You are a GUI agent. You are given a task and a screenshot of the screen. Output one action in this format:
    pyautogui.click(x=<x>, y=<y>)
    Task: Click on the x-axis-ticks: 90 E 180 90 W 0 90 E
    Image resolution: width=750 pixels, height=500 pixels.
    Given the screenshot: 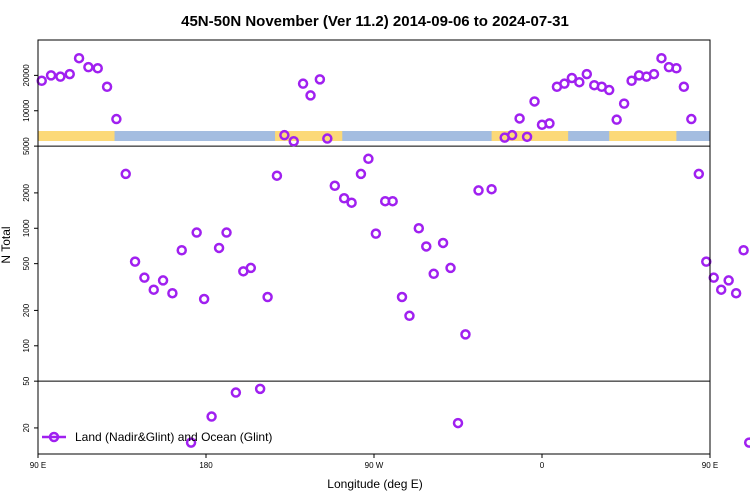 What is the action you would take?
    pyautogui.click(x=374, y=462)
    